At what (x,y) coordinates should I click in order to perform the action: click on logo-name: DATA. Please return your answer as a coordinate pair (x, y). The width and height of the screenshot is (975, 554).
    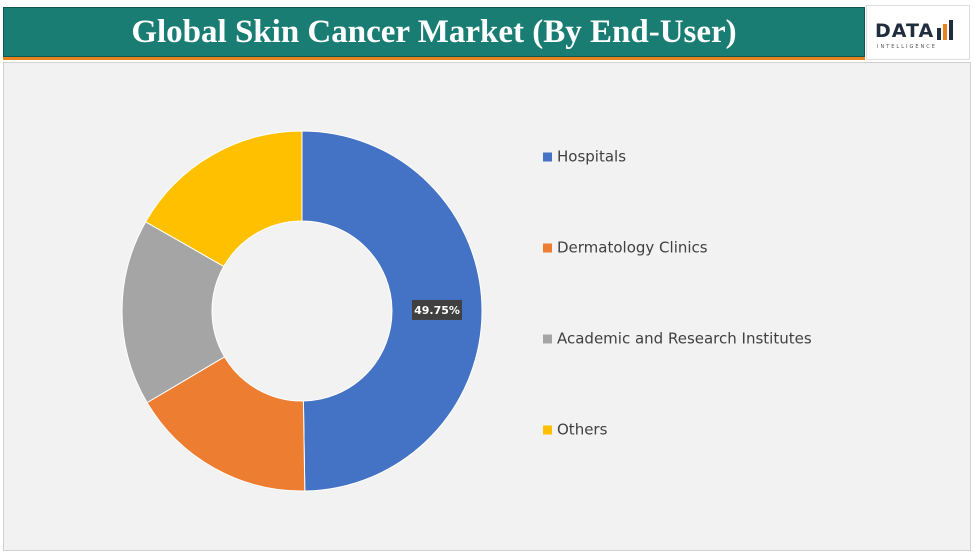
    Looking at the image, I should click on (905, 31).